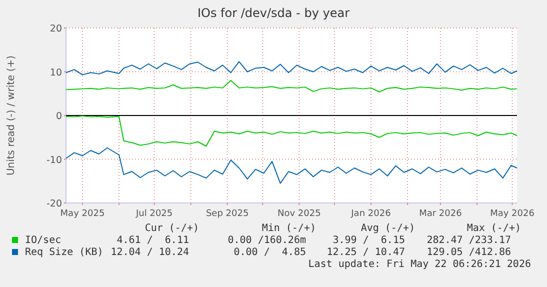  What do you see at coordinates (468, 240) in the screenshot?
I see `text: 282.47 /233.17` at bounding box center [468, 240].